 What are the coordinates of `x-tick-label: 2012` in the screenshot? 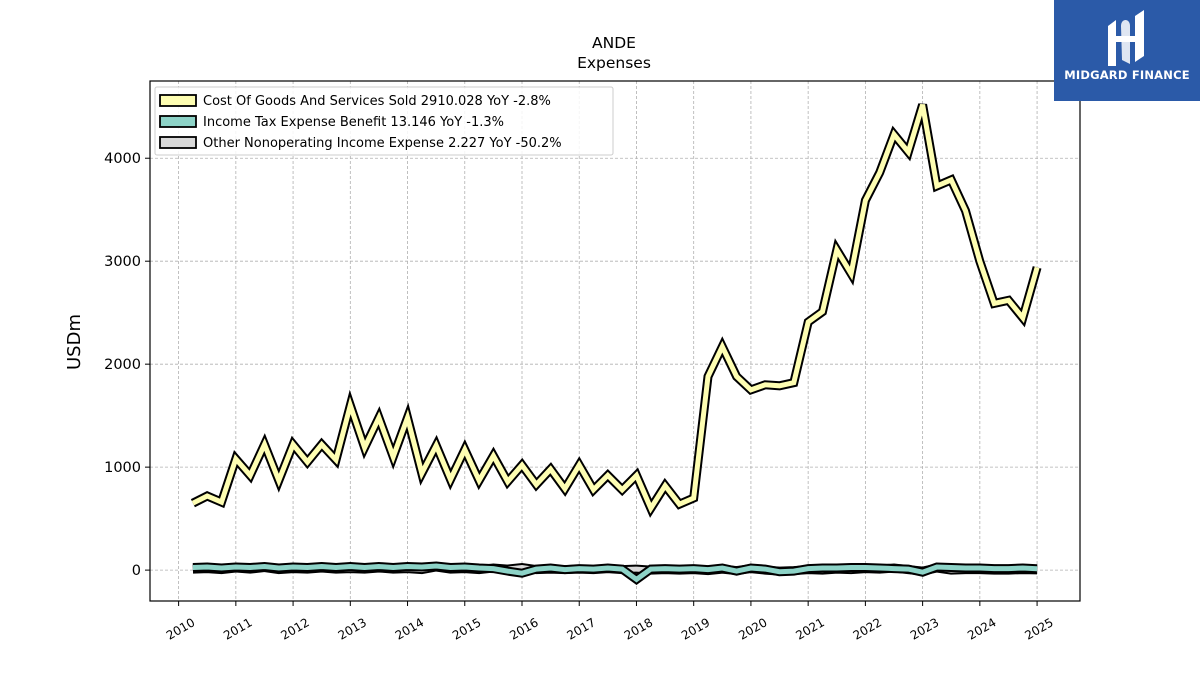 It's located at (294, 628).